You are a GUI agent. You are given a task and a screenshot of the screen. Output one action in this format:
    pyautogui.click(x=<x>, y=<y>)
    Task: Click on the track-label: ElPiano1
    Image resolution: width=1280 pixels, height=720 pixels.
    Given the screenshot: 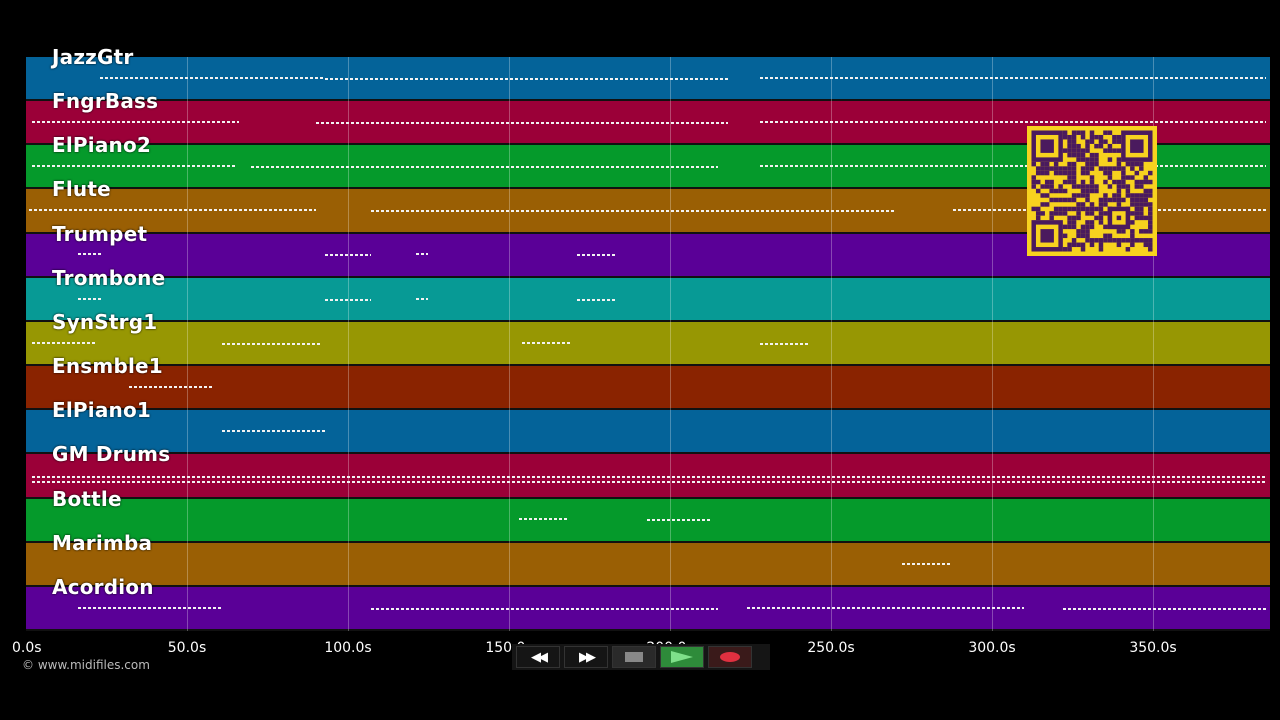 What is the action you would take?
    pyautogui.click(x=102, y=410)
    